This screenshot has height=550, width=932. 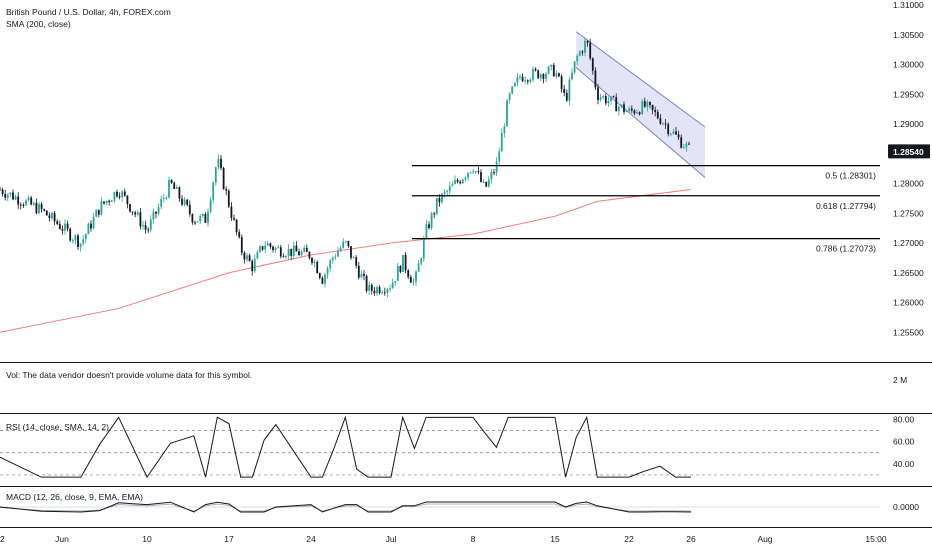 I want to click on time-axis: Jun 10 17 24 Jul 8 15 22 26 Aug 15:00 12, so click(x=443, y=539).